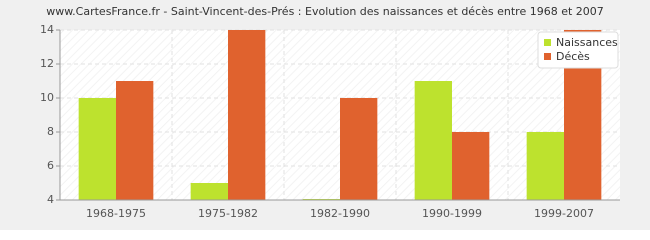 The width and height of the screenshot is (650, 240). What do you see at coordinates (228, 213) in the screenshot?
I see `x-tick-label: 1975-1982` at bounding box center [228, 213].